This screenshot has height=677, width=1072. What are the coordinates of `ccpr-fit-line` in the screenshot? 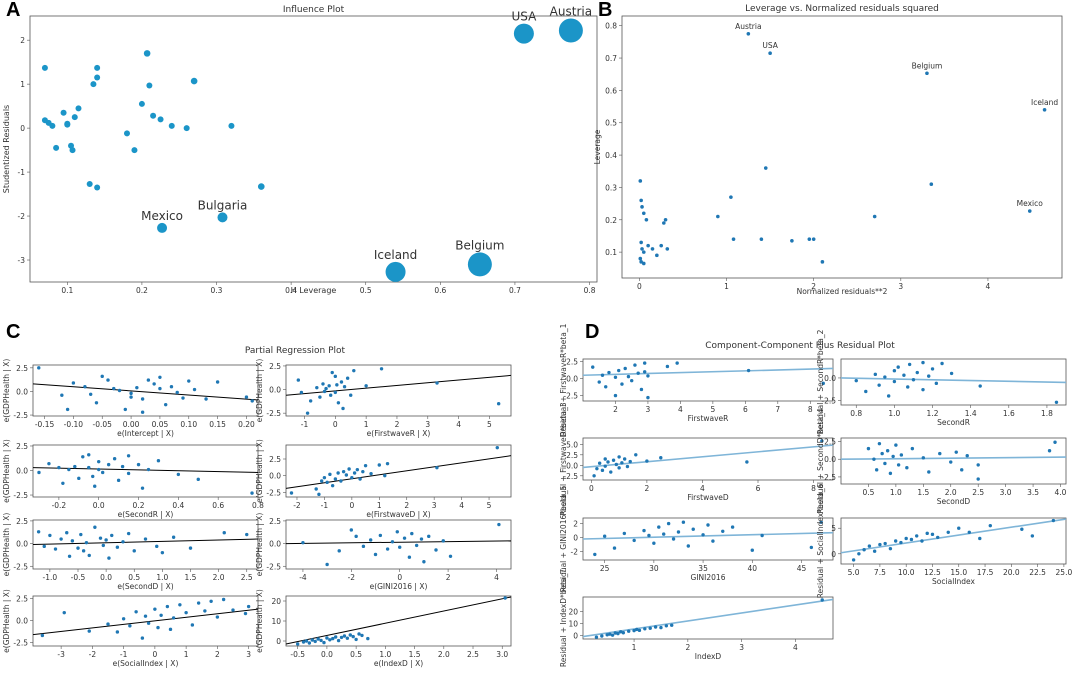 It's located at (708, 456).